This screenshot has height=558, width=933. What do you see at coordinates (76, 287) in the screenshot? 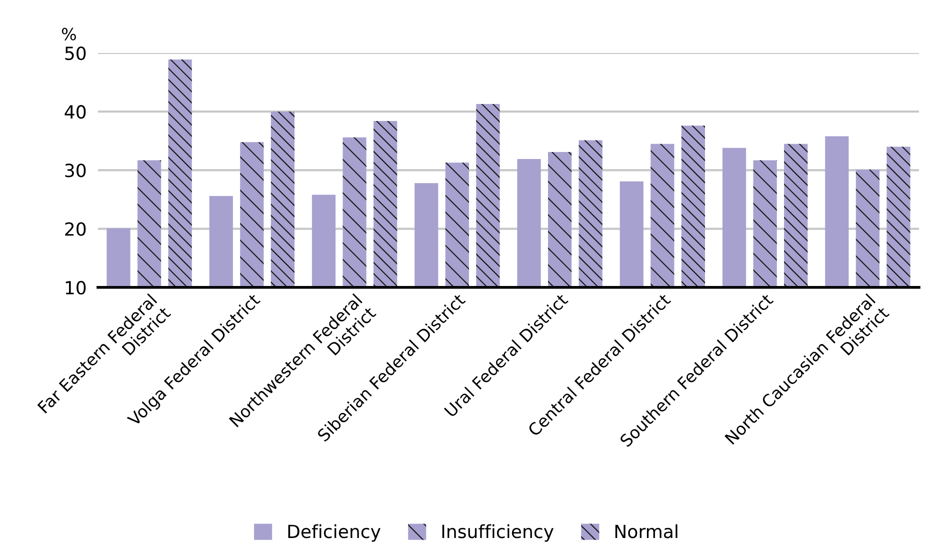
I see `y-tick-label: 10` at bounding box center [76, 287].